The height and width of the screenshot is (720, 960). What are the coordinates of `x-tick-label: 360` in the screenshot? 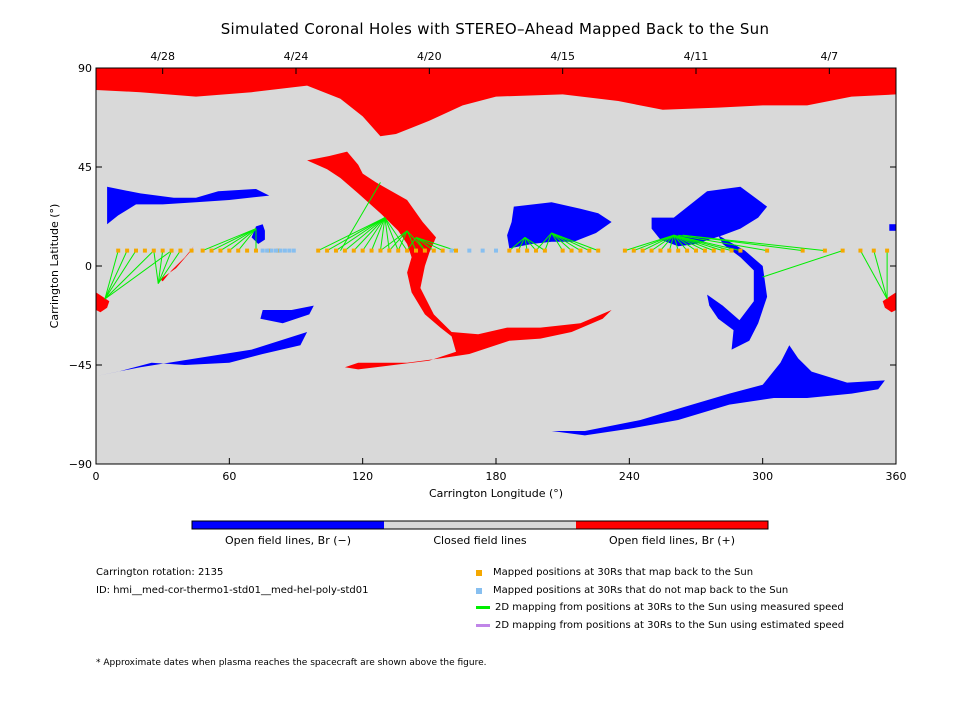 It's located at (896, 476).